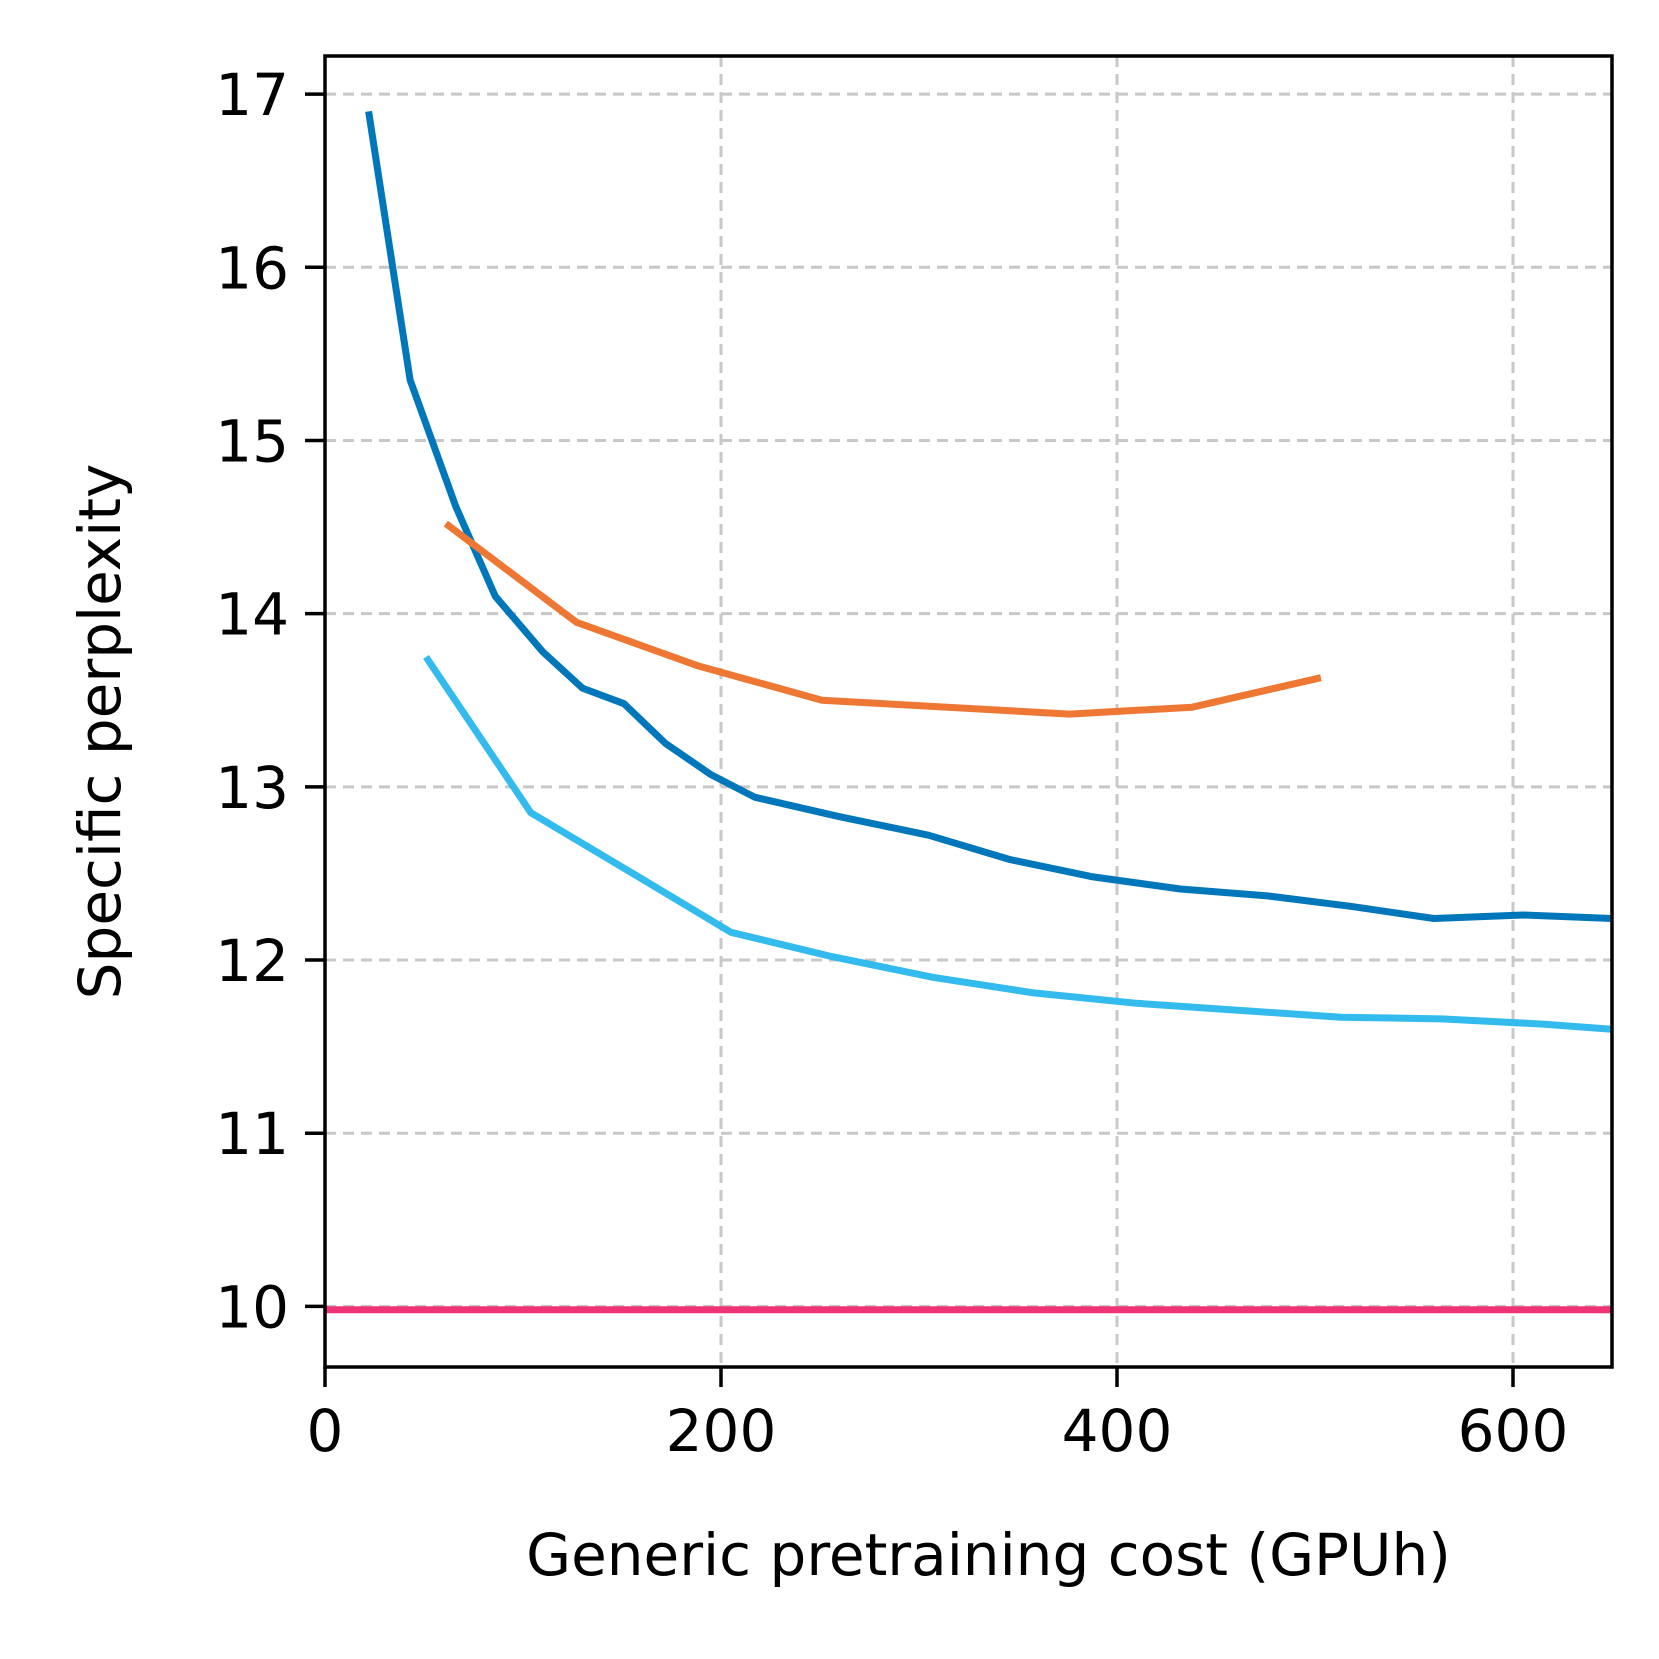 The width and height of the screenshot is (1659, 1659). Describe the element at coordinates (252, 1134) in the screenshot. I see `y-tick-label: 11` at that location.